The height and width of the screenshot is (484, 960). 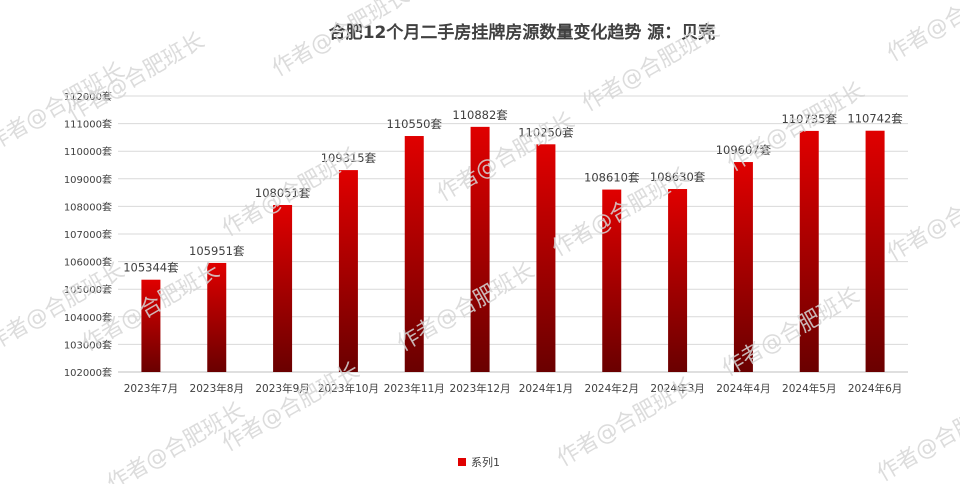 What do you see at coordinates (809, 388) in the screenshot?
I see `x-tick-label: 2024年5月` at bounding box center [809, 388].